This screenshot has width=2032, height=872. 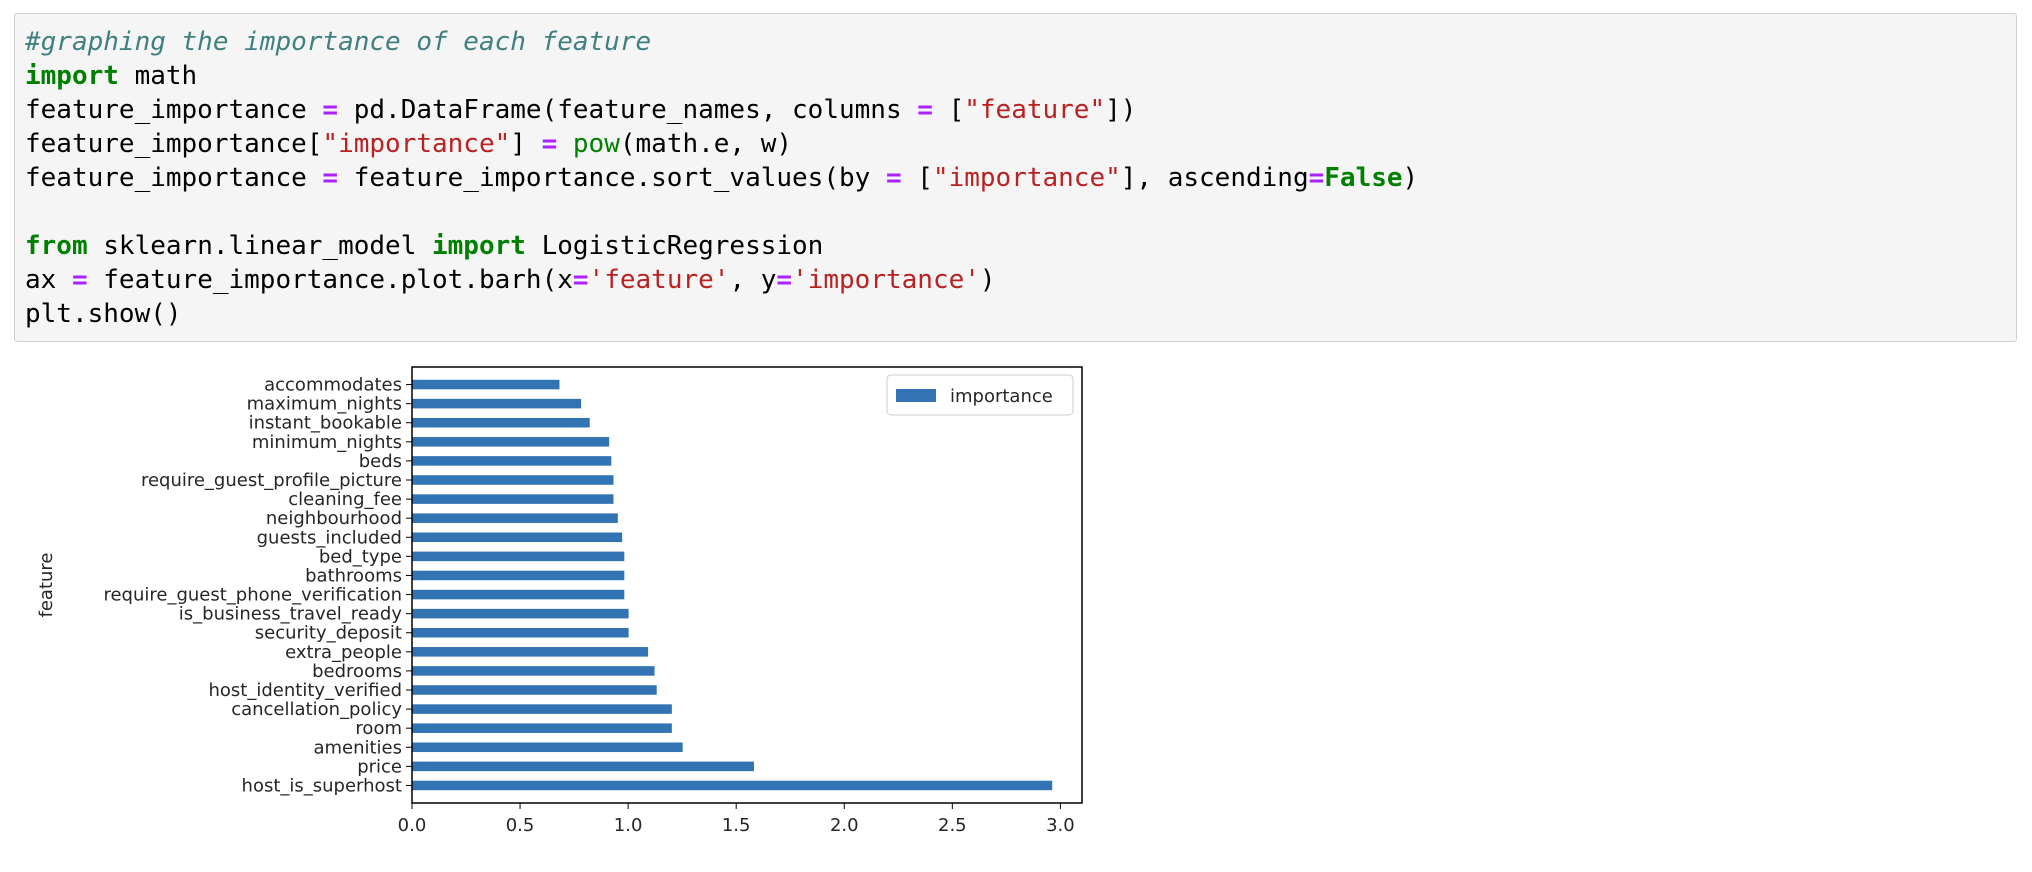 I want to click on code-token-plain: LogisticRegression, so click(x=674, y=246).